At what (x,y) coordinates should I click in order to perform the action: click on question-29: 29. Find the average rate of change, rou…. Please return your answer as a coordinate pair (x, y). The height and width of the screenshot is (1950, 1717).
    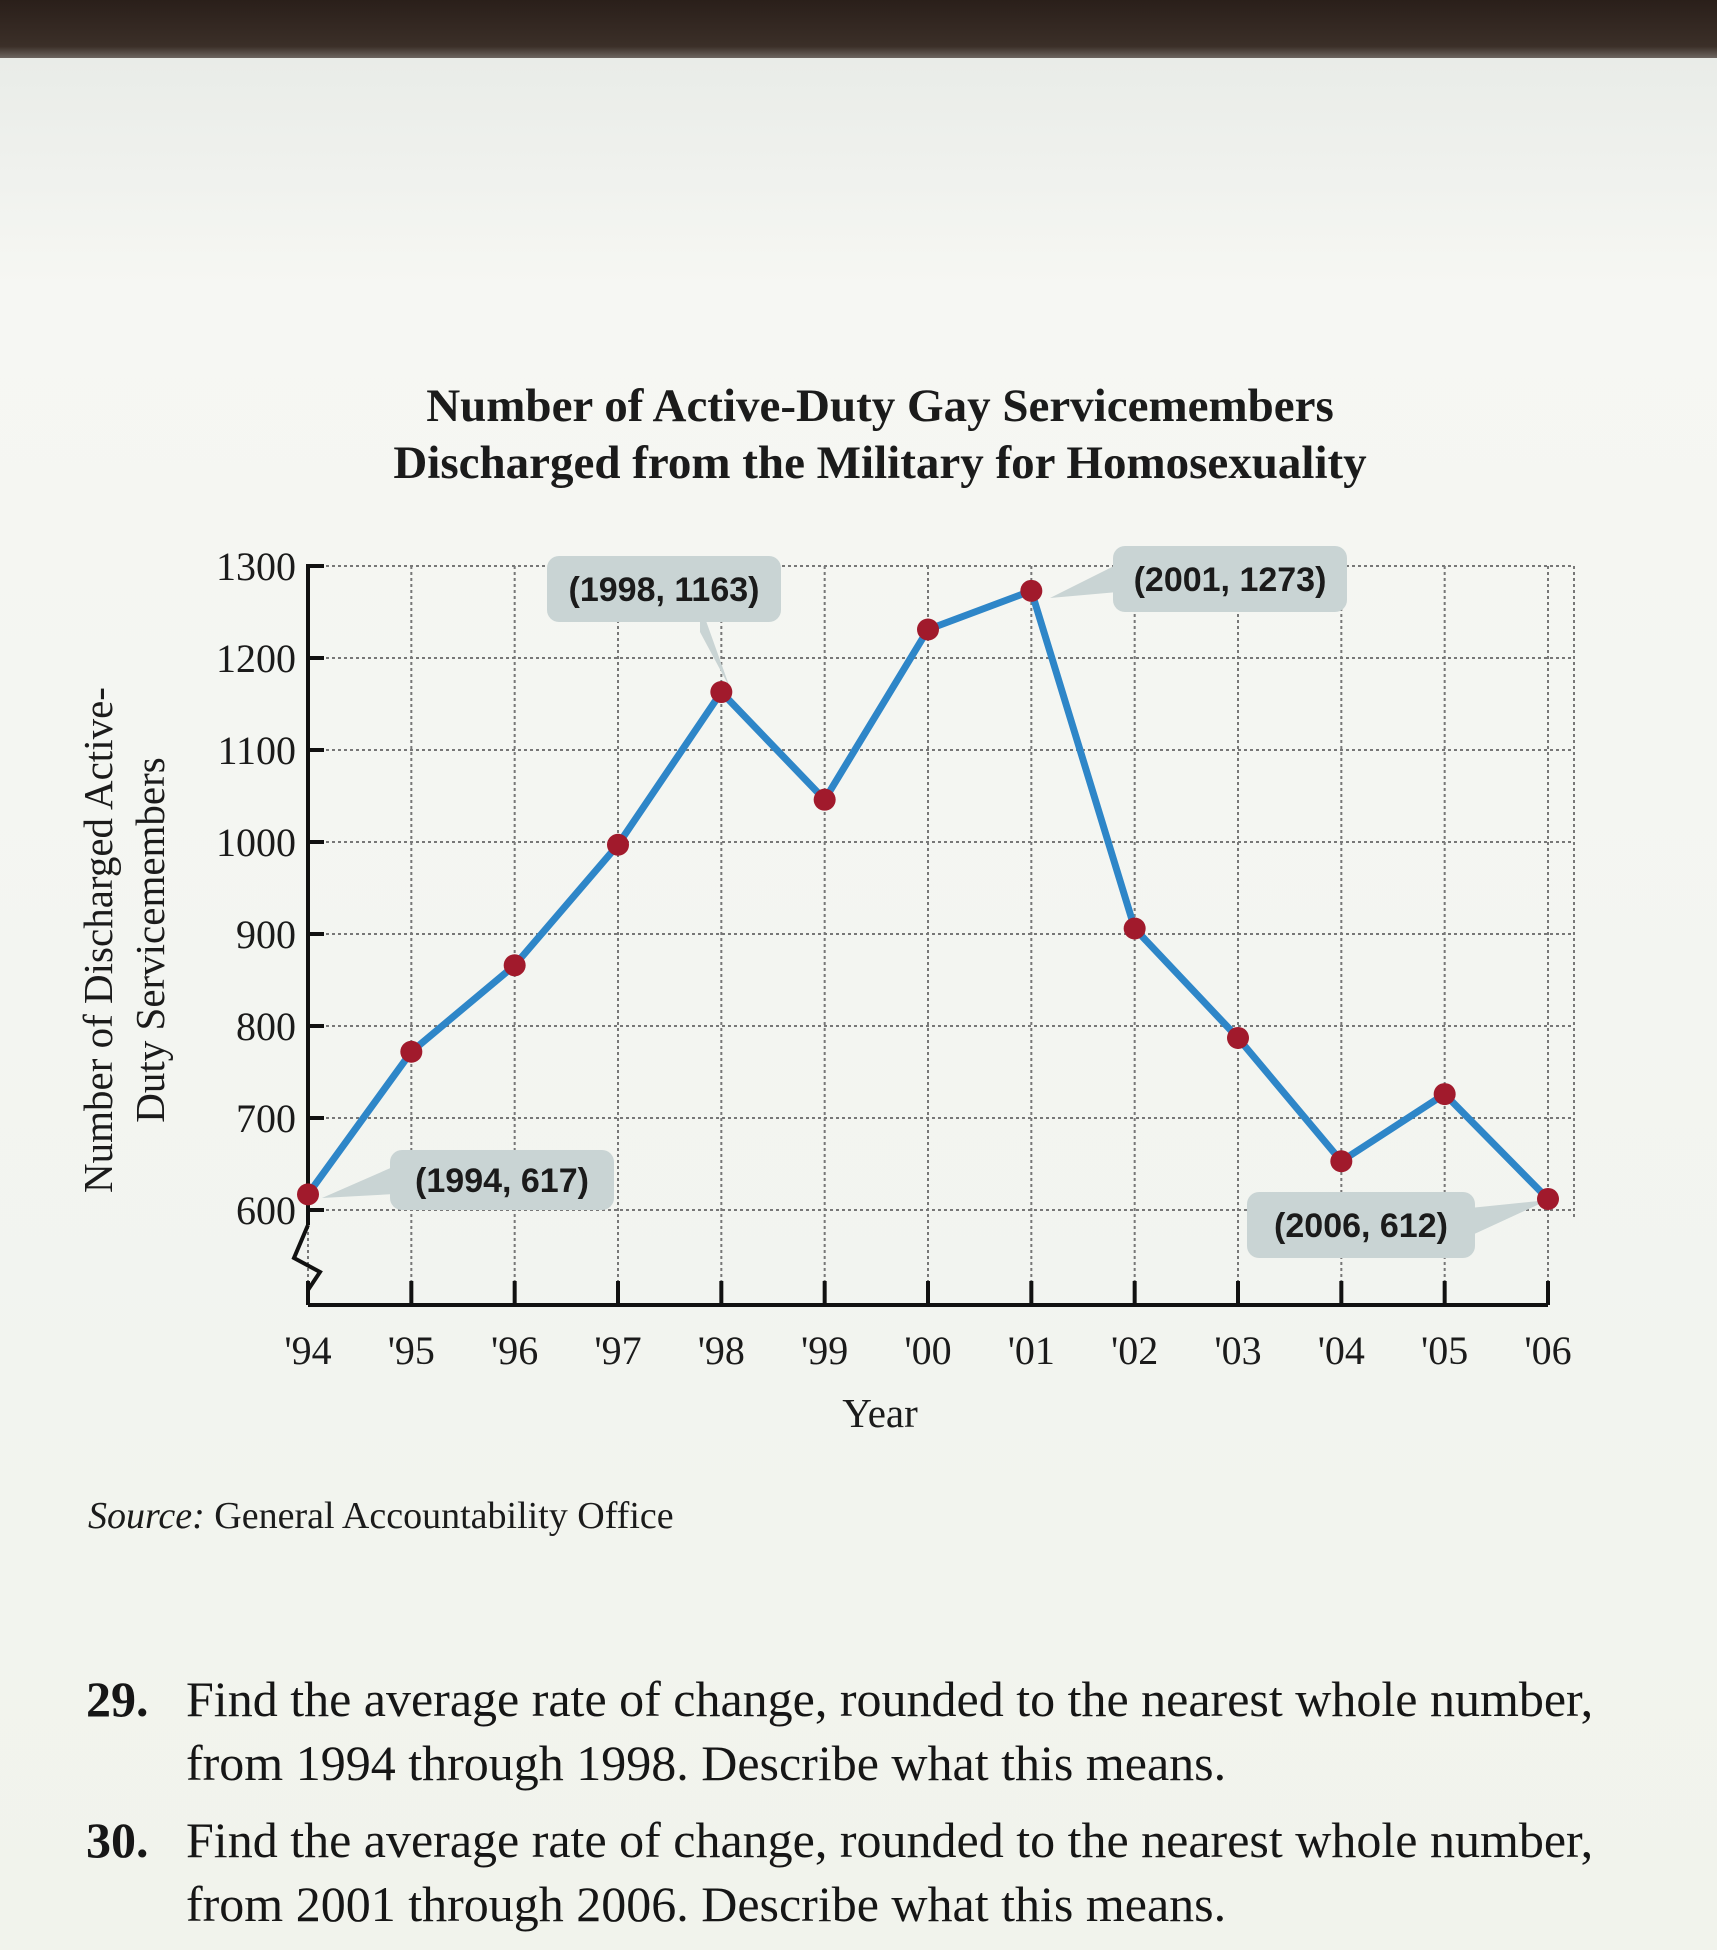
    Looking at the image, I should click on (856, 1731).